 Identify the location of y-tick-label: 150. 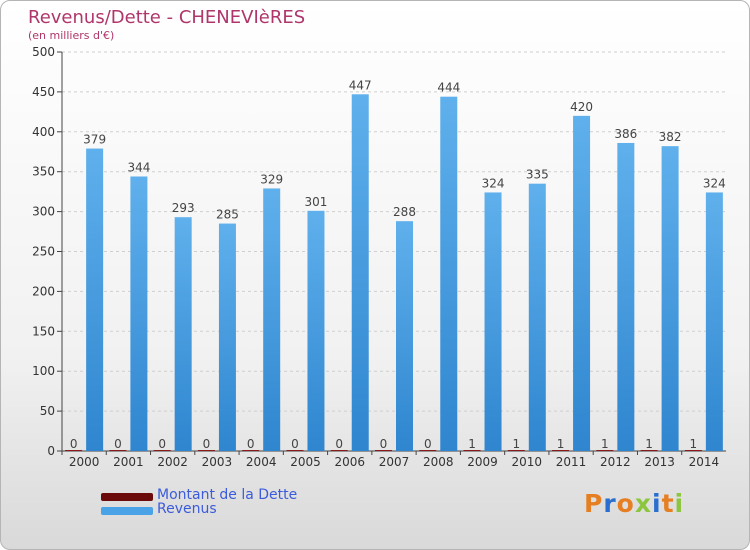
(43, 331).